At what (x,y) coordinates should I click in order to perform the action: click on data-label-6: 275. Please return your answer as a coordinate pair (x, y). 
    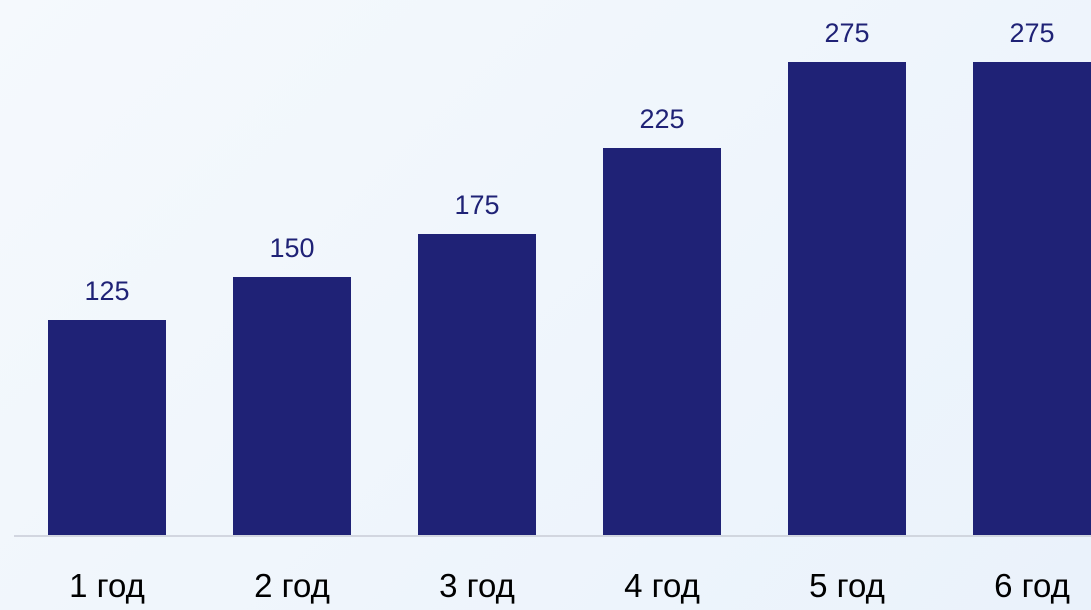
    Looking at the image, I should click on (1031, 33).